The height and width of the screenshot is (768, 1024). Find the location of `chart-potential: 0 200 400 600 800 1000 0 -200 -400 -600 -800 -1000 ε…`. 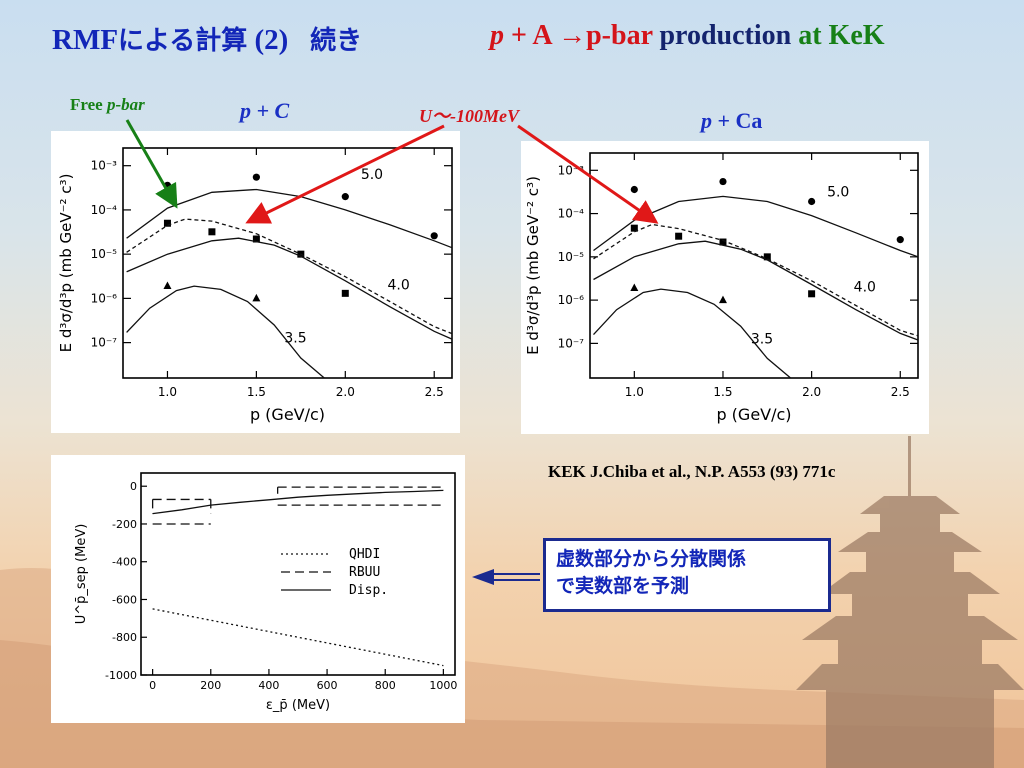

chart-potential: 0 200 400 600 800 1000 0 -200 -400 -600 -800 -1000 ε… is located at coordinates (265, 592).